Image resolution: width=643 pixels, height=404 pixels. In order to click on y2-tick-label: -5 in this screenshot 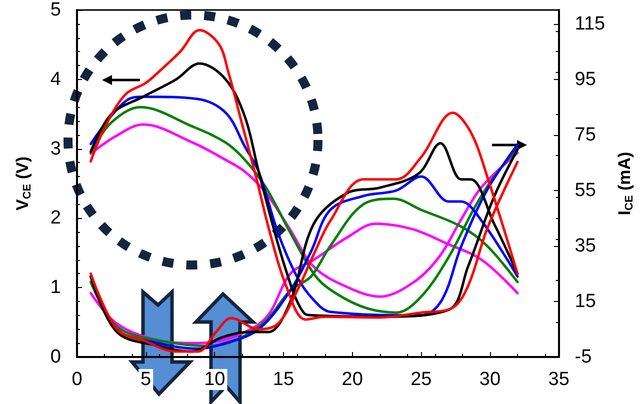, I will do `click(583, 357)`.